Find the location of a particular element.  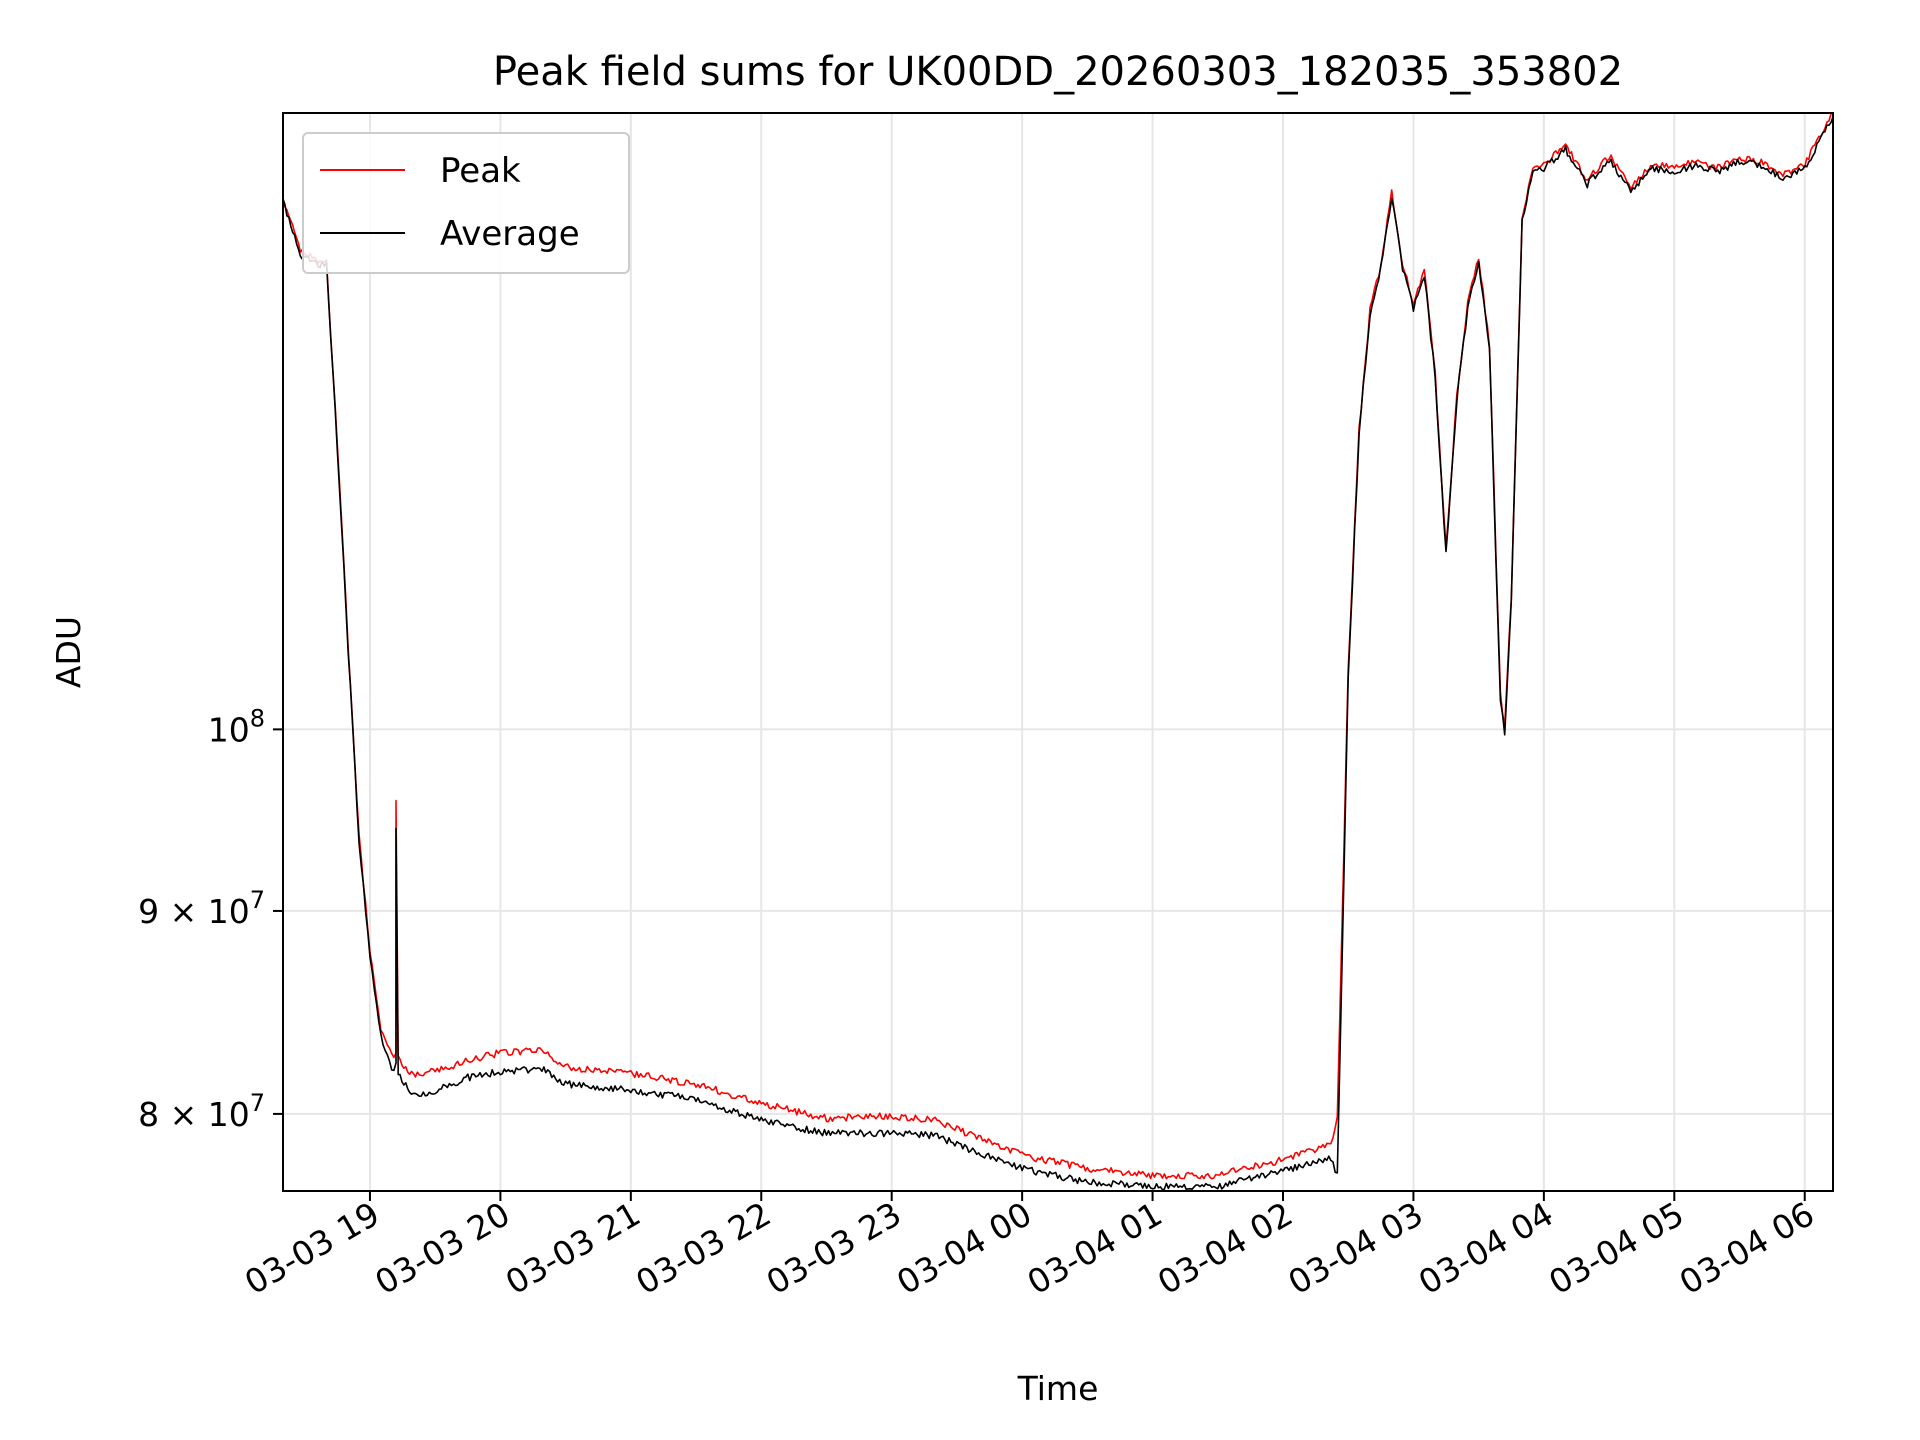

y-tick-mantissa: 8 is located at coordinates (148, 1114).